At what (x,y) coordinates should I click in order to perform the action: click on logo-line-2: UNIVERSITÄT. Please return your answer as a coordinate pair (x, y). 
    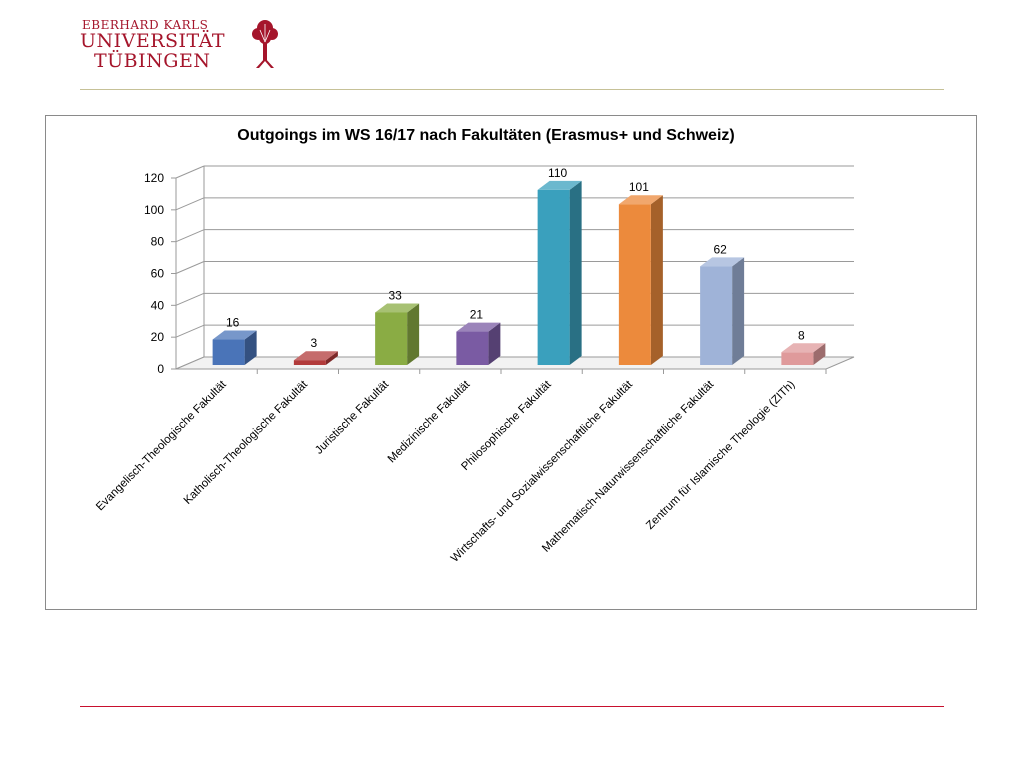
    Looking at the image, I should click on (153, 41).